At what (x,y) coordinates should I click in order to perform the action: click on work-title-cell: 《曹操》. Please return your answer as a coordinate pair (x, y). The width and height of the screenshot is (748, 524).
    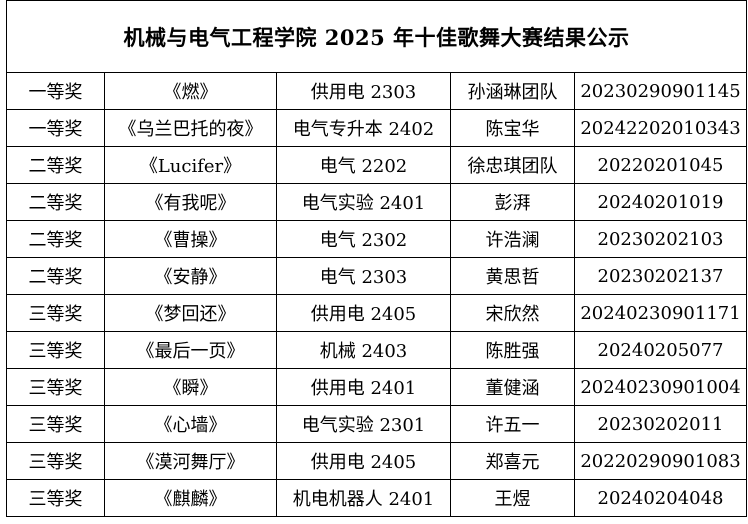
    Looking at the image, I should click on (190, 239).